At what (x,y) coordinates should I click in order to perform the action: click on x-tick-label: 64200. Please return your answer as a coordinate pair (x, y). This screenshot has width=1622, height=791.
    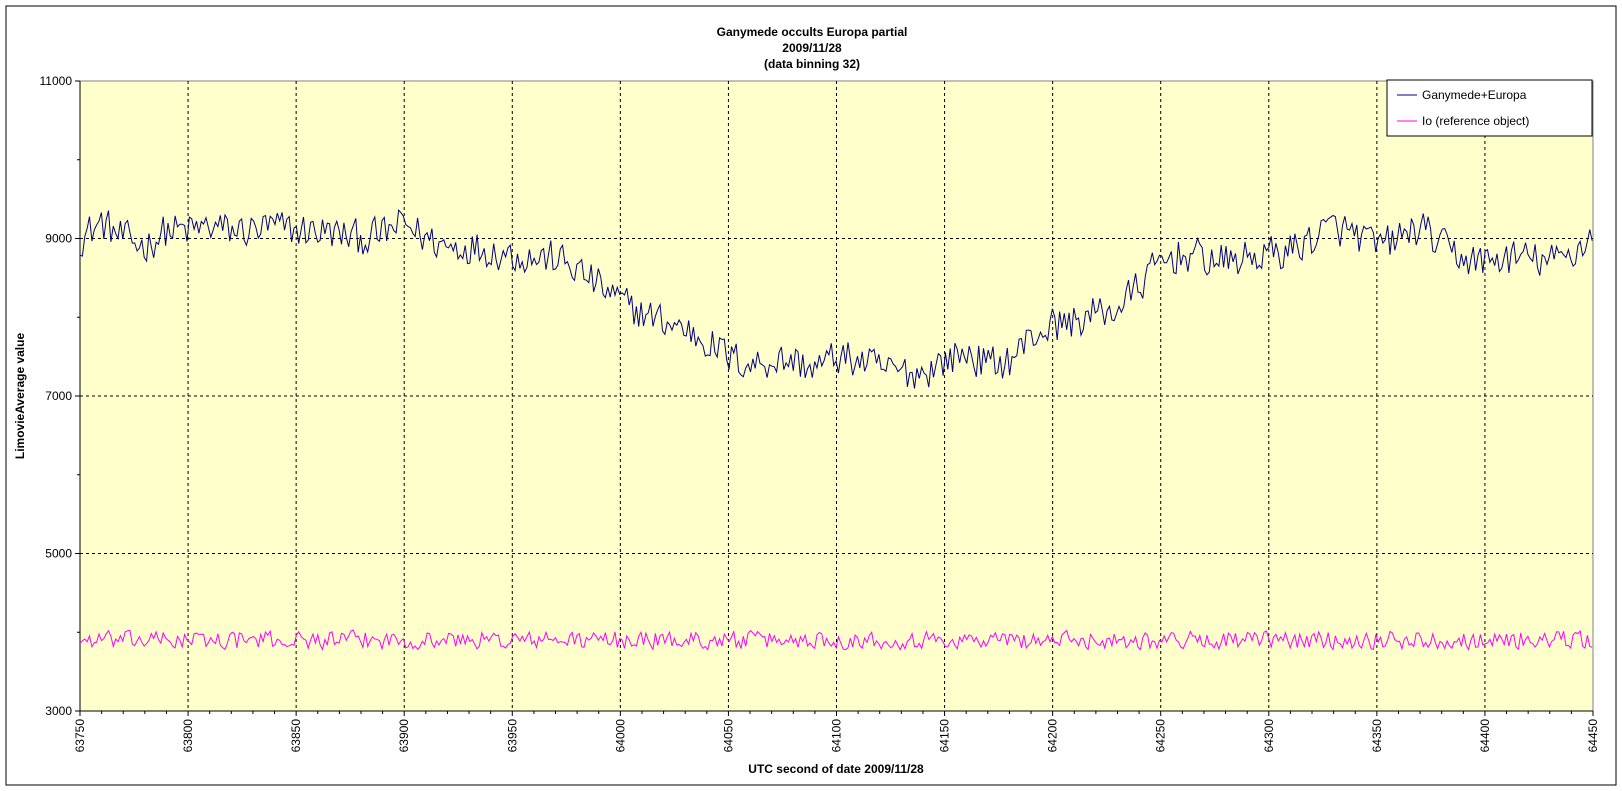
    Looking at the image, I should click on (1053, 736).